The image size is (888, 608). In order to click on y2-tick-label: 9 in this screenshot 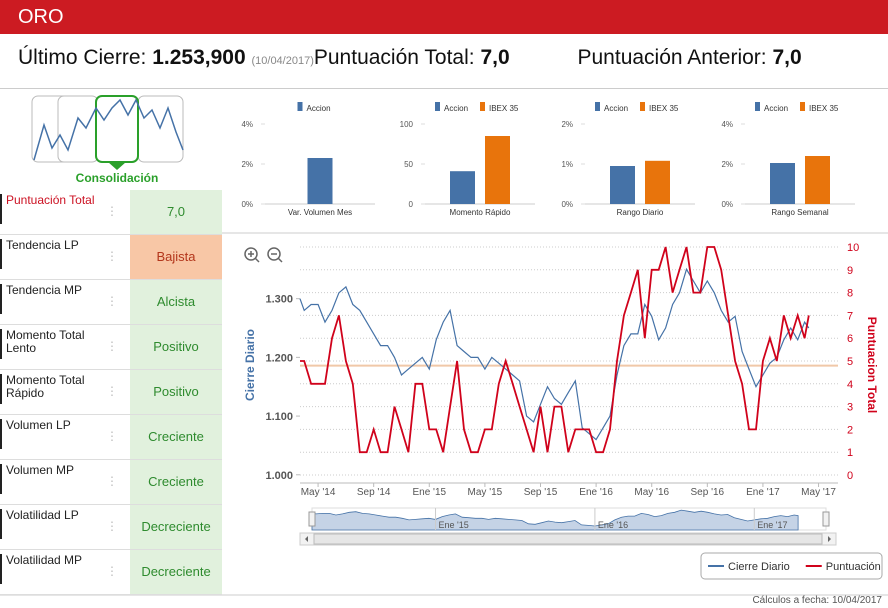, I will do `click(850, 271)`.